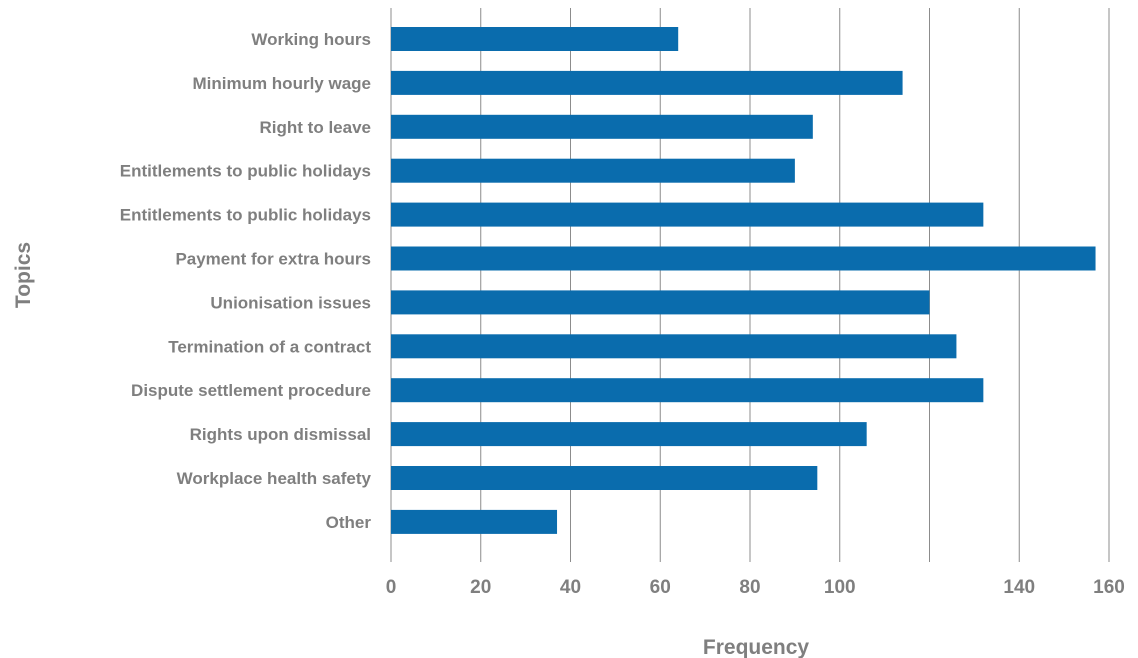 Image resolution: width=1138 pixels, height=658 pixels. I want to click on x-tick-label: 140, so click(1019, 587).